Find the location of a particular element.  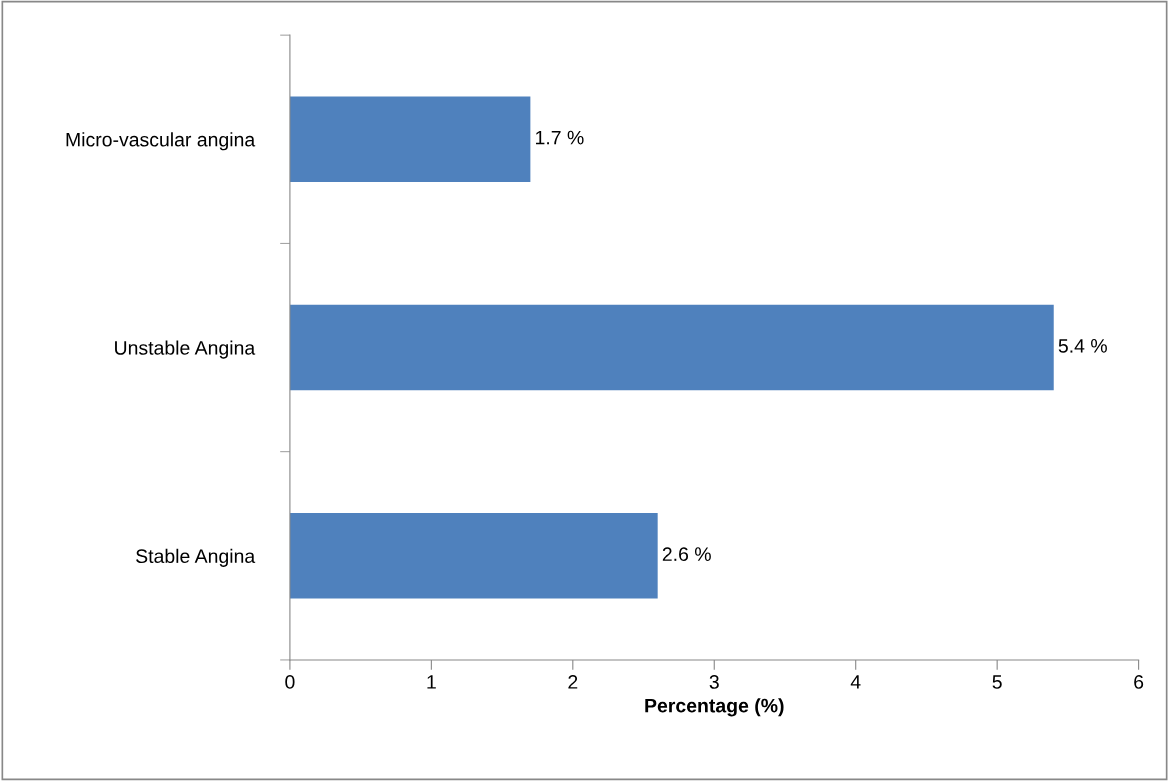

y-tick-label: Micro-vascular angina is located at coordinates (161, 141).